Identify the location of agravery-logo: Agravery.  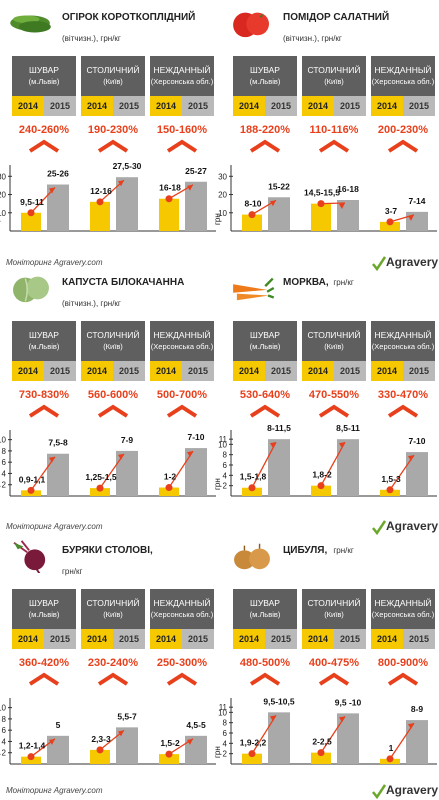
(405, 527).